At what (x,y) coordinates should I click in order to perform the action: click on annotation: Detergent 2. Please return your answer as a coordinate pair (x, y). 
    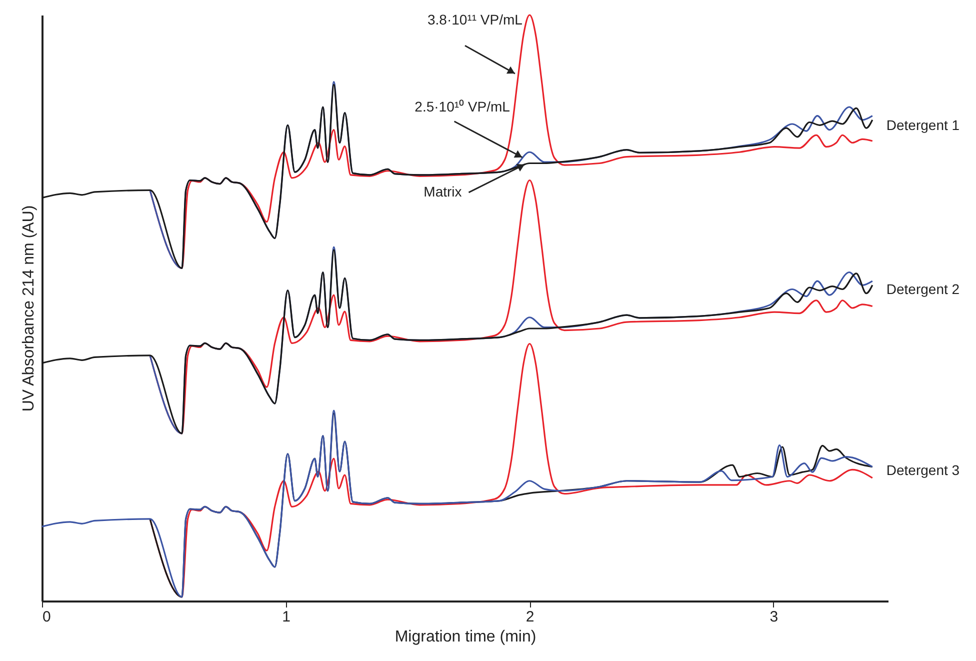
    Looking at the image, I should click on (923, 288).